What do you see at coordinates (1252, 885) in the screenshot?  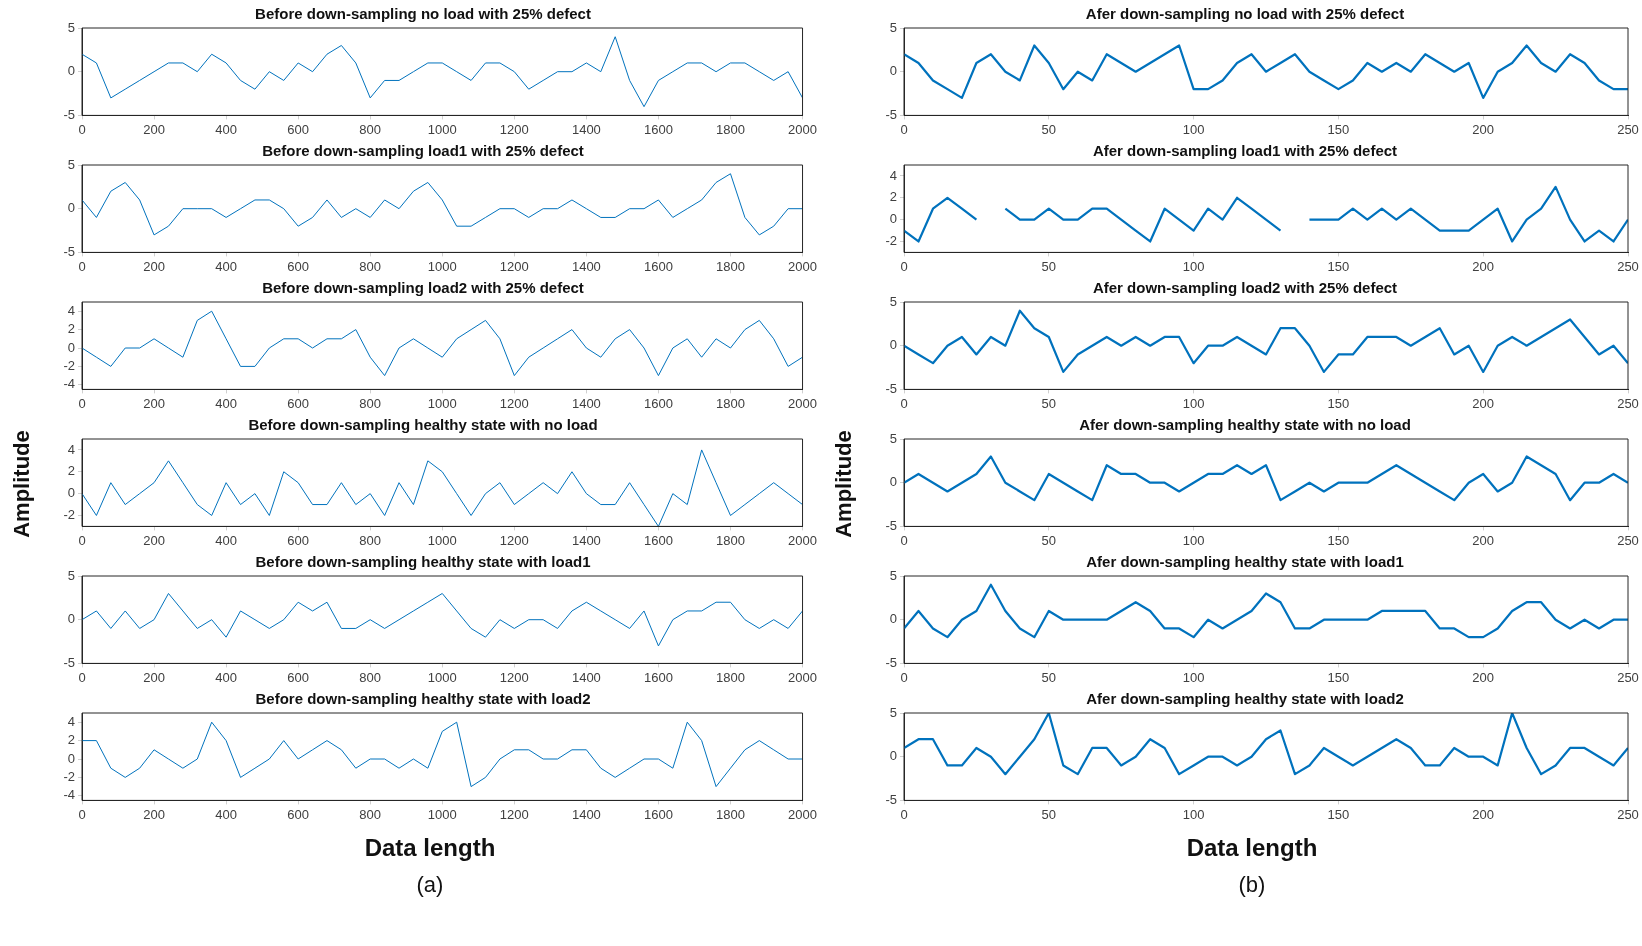 I see `text: (b)` at bounding box center [1252, 885].